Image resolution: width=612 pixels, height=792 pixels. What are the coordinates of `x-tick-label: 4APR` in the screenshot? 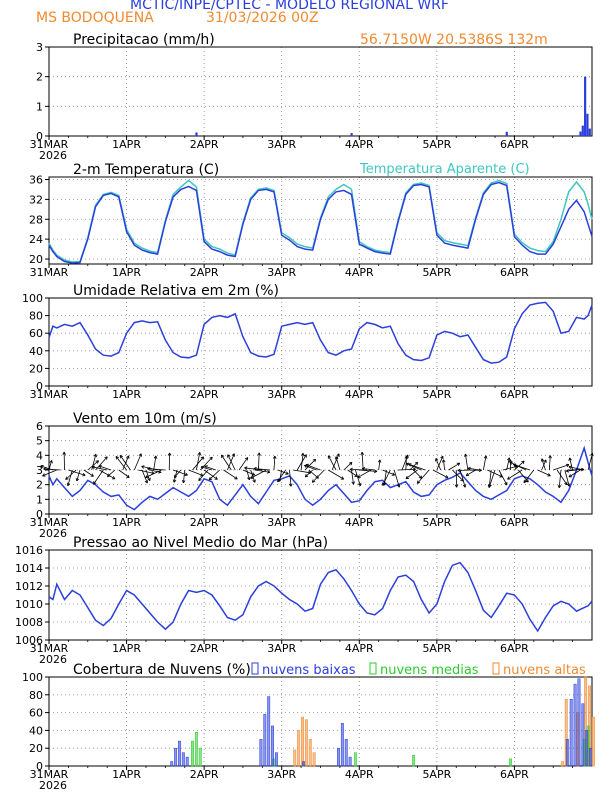 It's located at (359, 394).